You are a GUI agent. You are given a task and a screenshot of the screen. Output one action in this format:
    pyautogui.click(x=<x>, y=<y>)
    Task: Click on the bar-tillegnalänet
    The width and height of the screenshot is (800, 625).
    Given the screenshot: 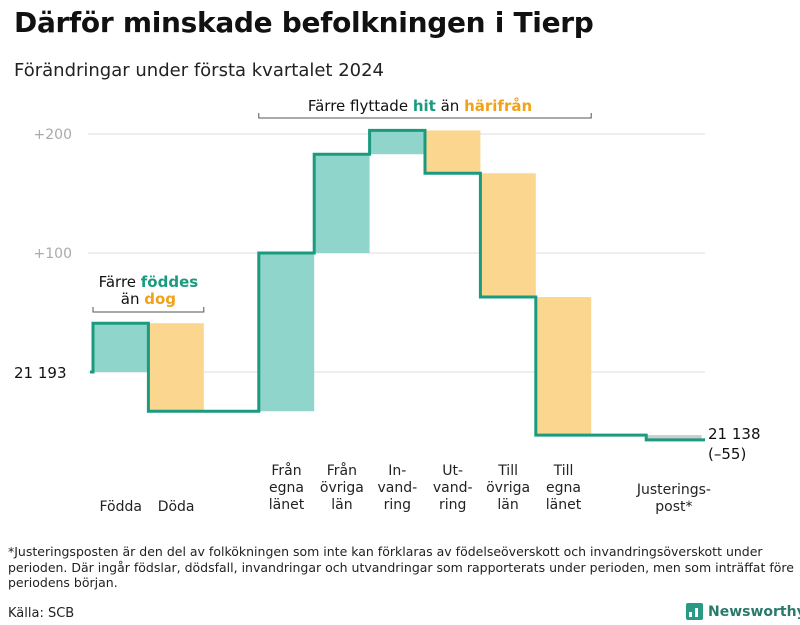 What is the action you would take?
    pyautogui.click(x=563, y=366)
    